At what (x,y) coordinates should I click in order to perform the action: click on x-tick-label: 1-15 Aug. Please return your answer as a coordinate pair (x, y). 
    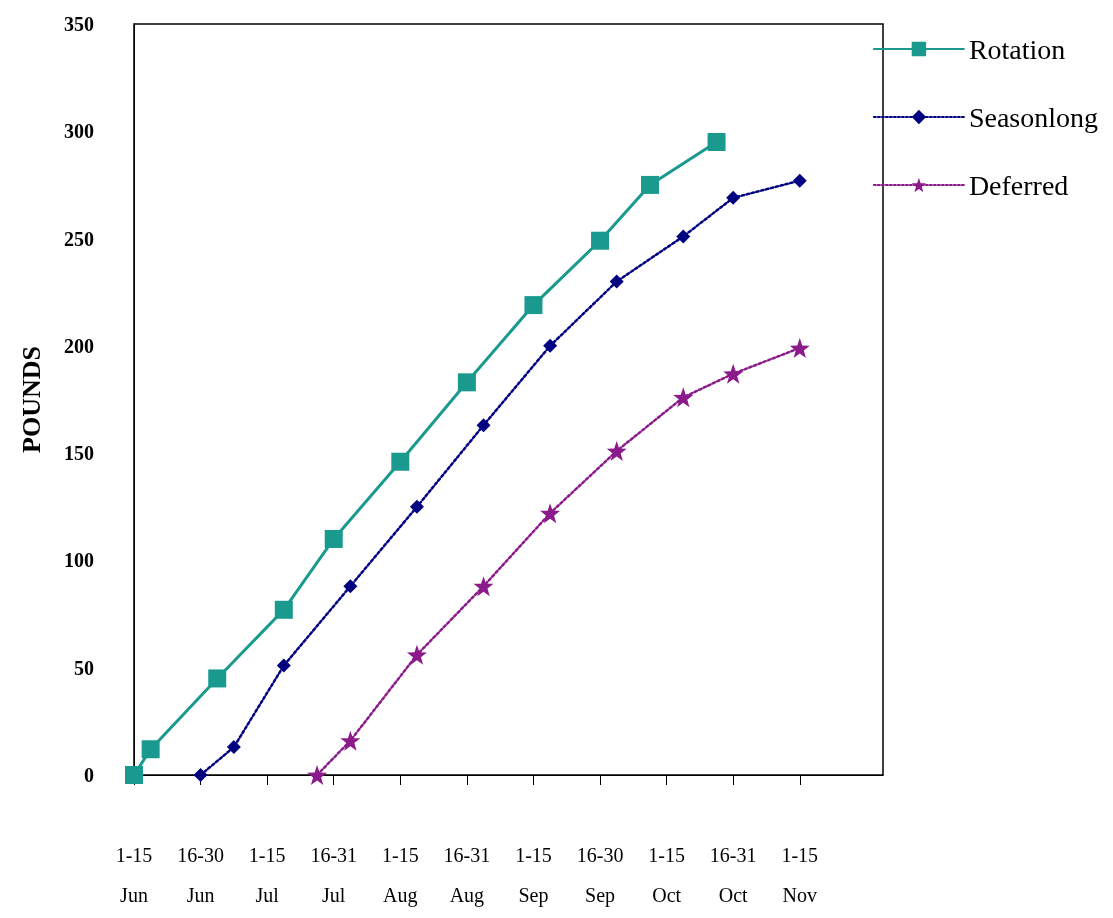
    Looking at the image, I should click on (400, 875).